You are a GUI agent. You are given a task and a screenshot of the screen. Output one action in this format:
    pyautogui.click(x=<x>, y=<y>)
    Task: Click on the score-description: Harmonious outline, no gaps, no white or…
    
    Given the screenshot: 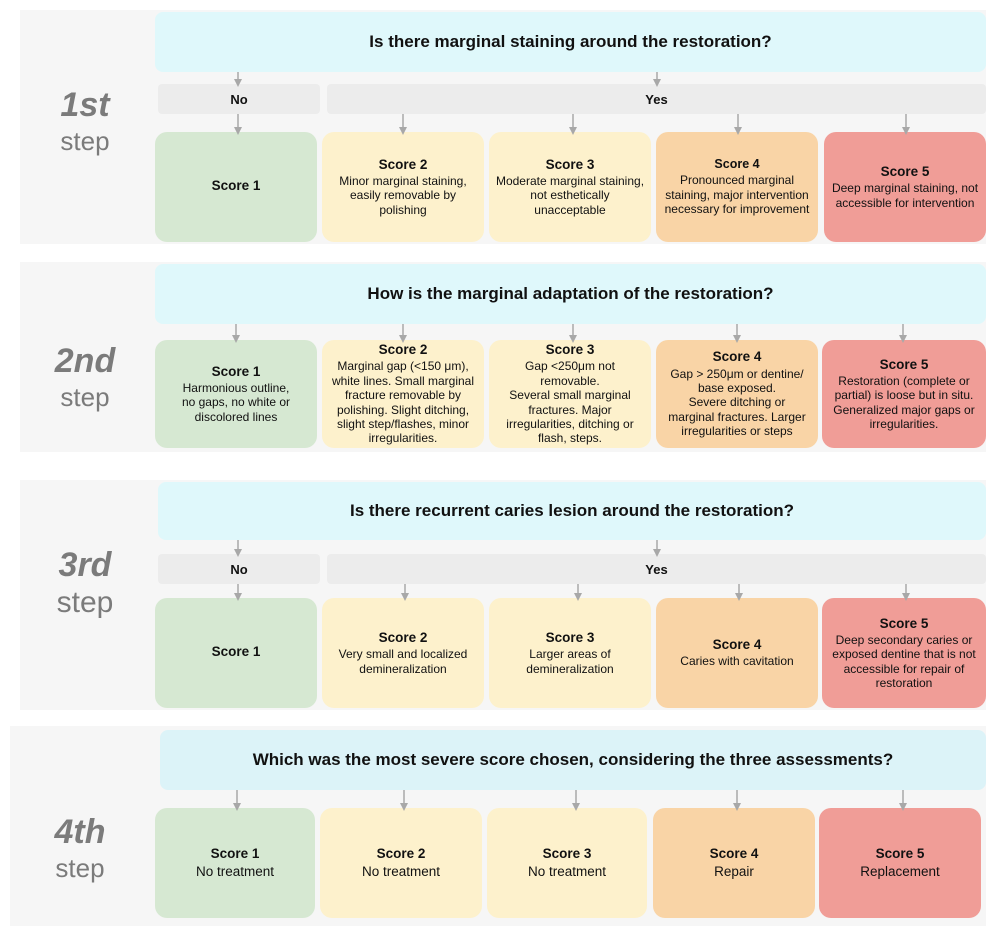 What is the action you would take?
    pyautogui.click(x=236, y=402)
    